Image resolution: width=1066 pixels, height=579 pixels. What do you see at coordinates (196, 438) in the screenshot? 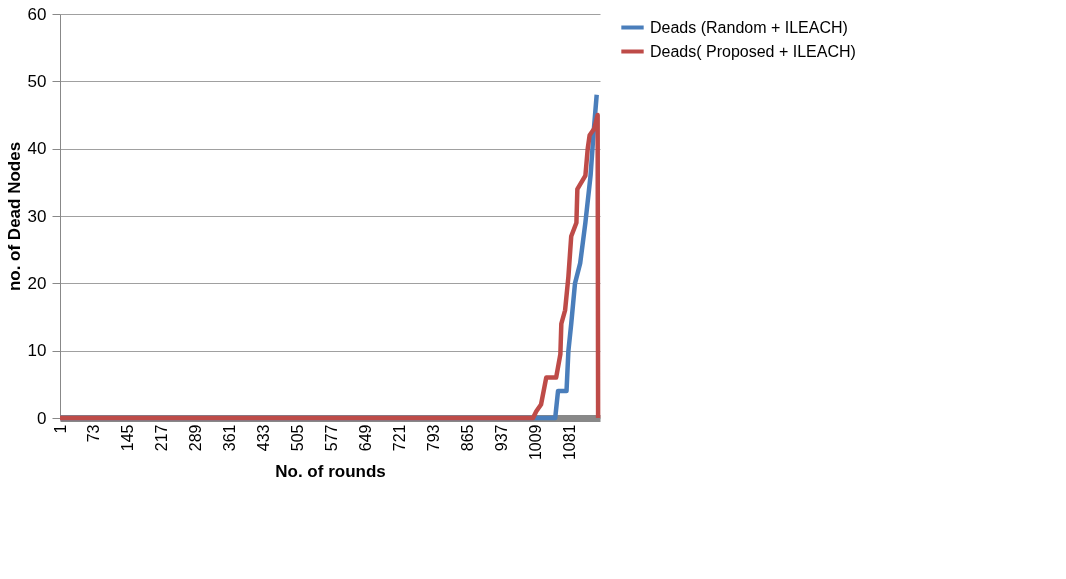
I see `x-tick-label: 289` at bounding box center [196, 438].